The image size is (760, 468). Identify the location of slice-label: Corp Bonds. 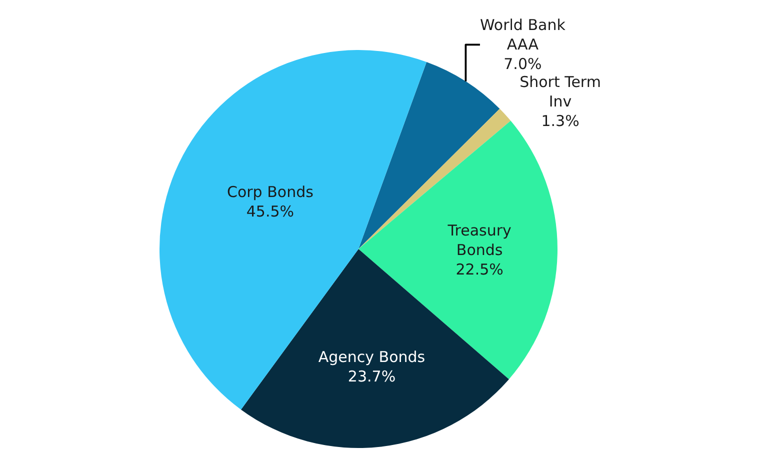
(270, 192).